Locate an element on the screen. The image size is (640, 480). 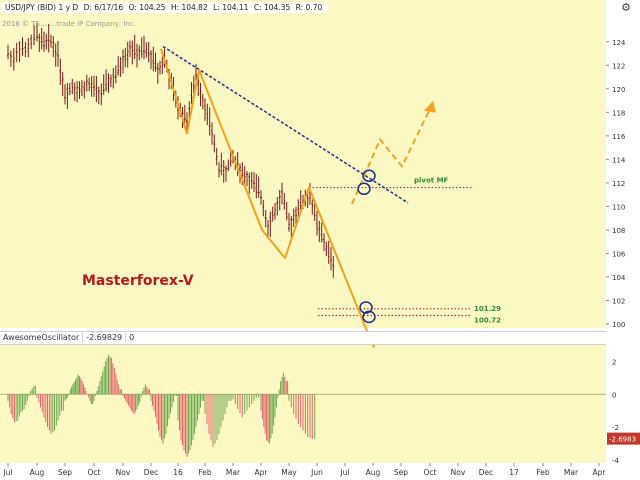
low-value: L: 104.11 is located at coordinates (231, 7).